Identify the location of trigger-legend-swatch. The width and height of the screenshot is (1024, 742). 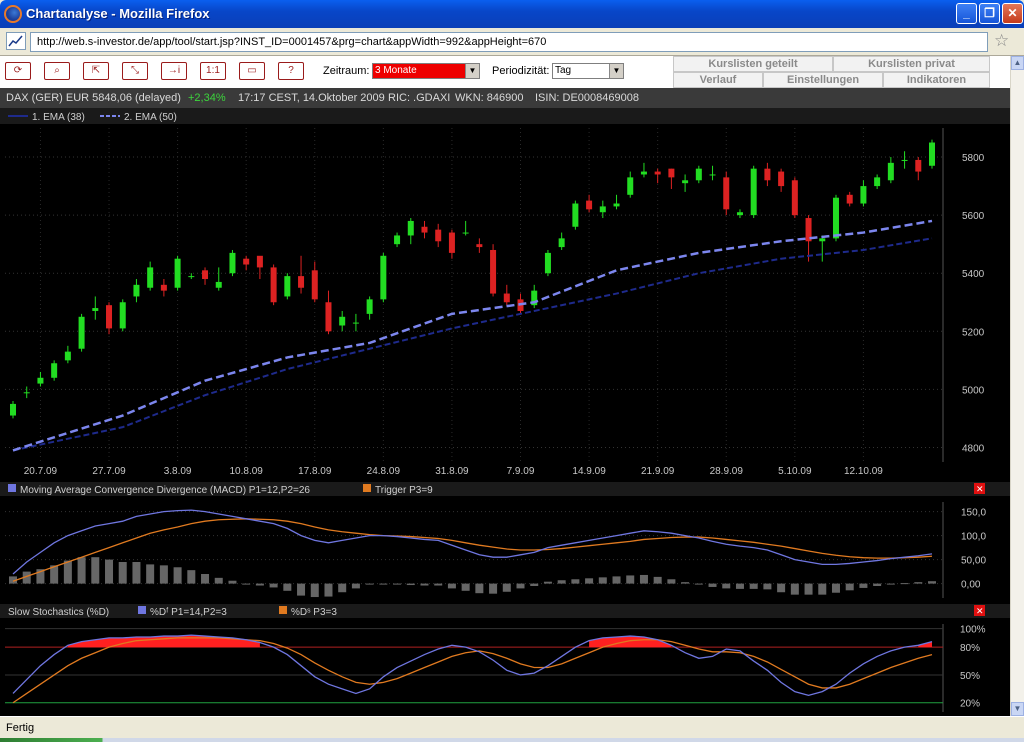
(367, 488).